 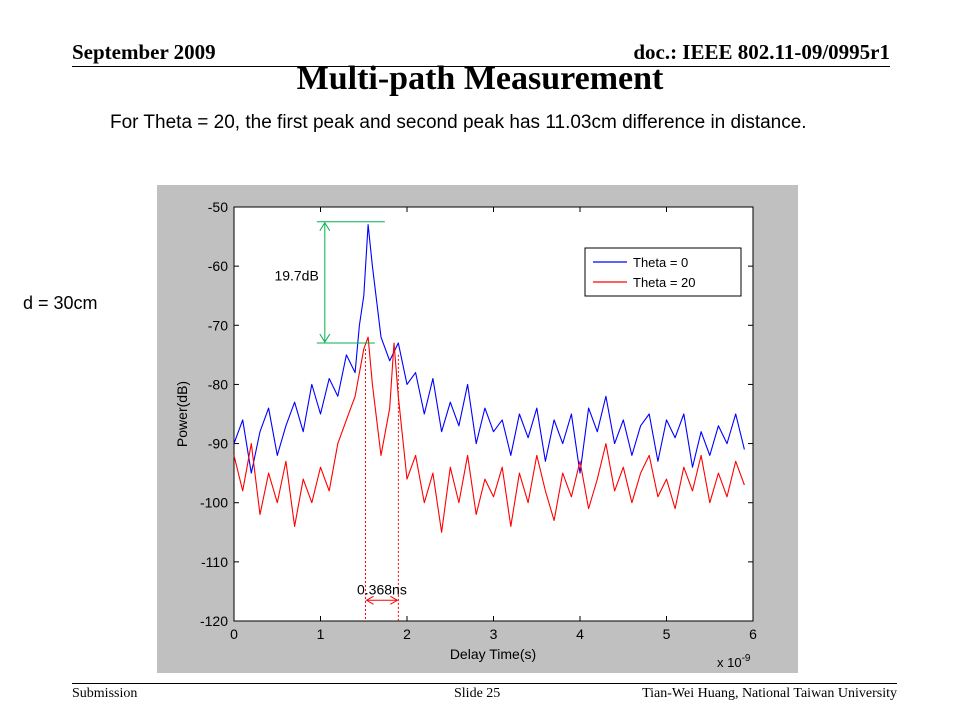 I want to click on x-tick-label: 0, so click(x=234, y=634).